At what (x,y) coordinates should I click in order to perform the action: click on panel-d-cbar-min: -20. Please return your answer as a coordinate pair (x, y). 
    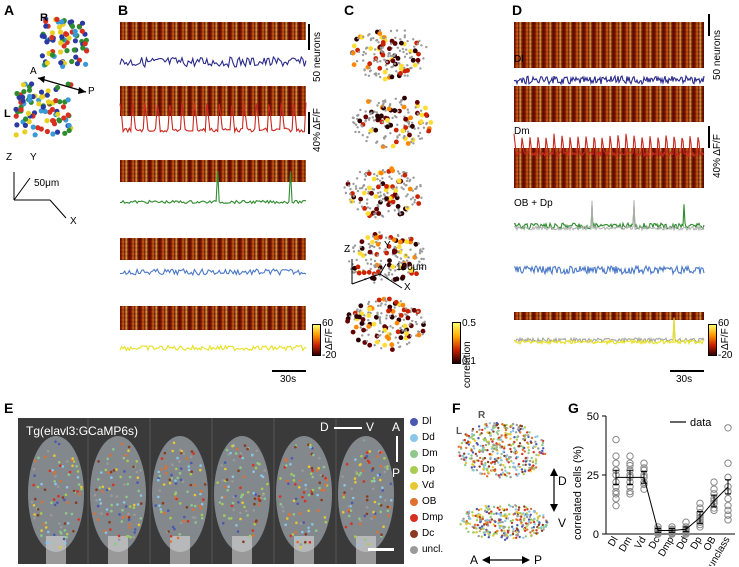
    Looking at the image, I should click on (725, 355).